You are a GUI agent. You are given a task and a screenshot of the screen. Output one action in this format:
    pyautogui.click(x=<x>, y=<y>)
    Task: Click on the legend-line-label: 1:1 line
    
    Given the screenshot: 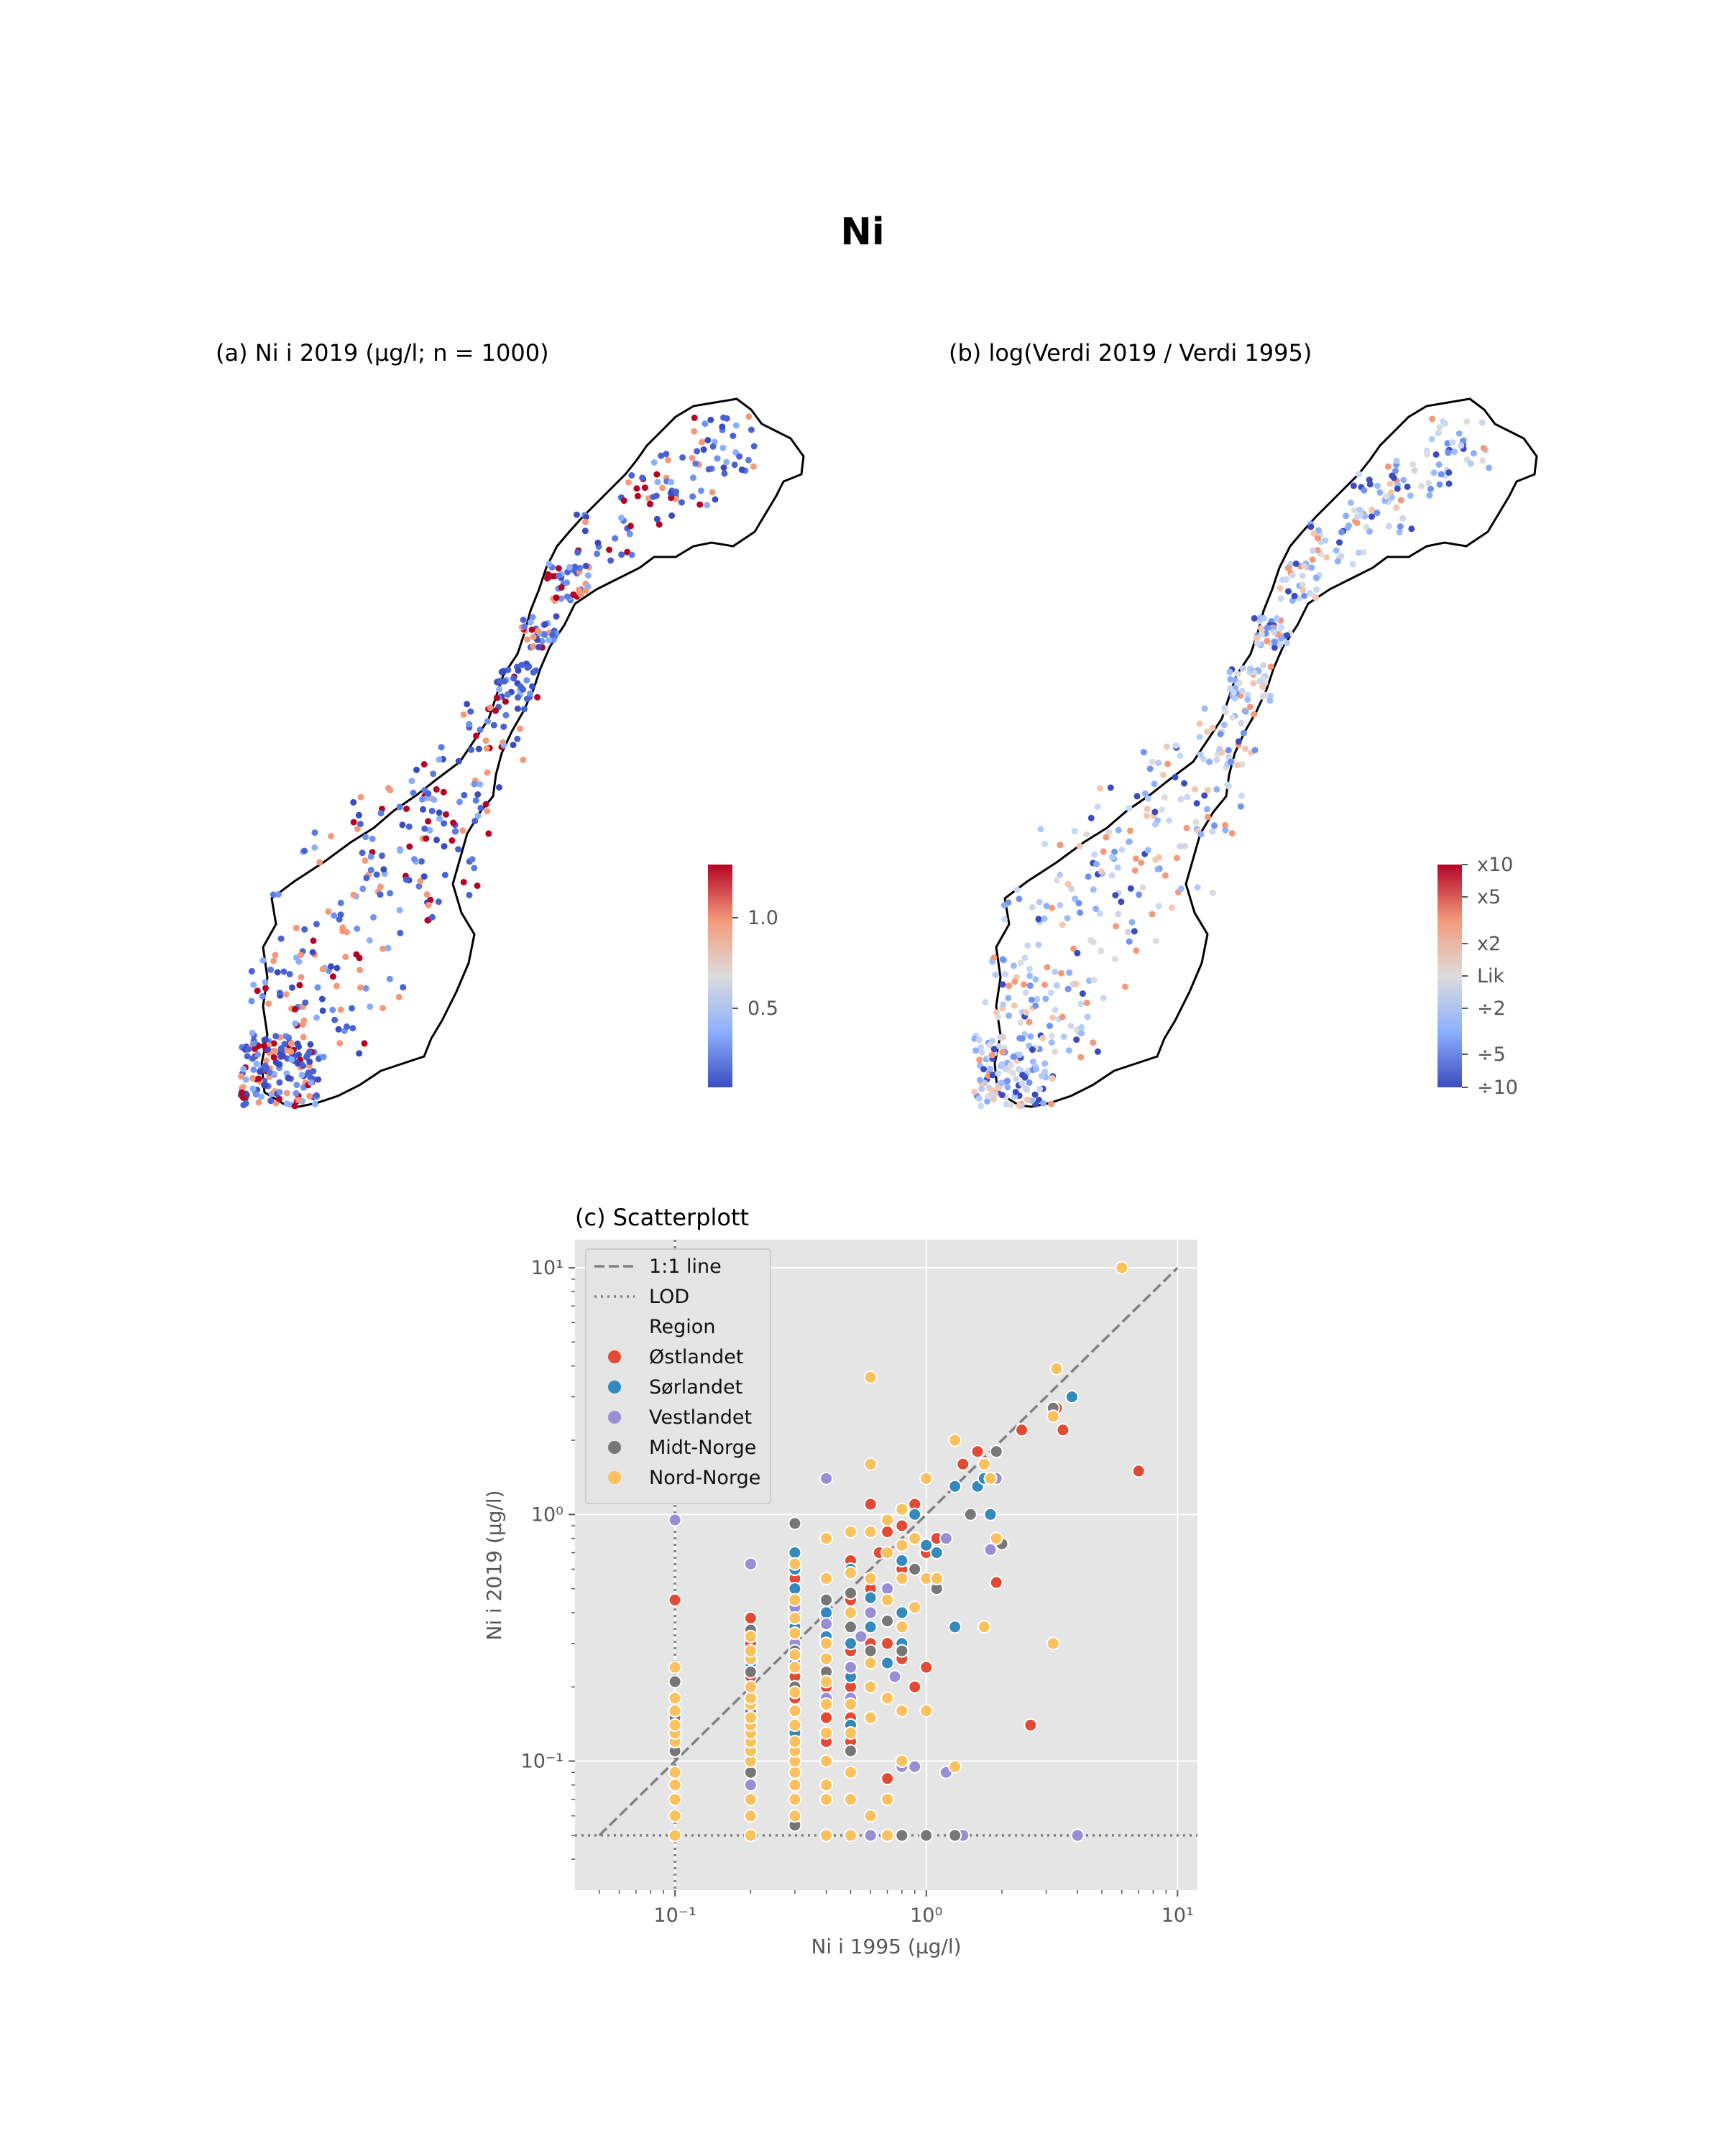 What is the action you would take?
    pyautogui.click(x=685, y=1267)
    